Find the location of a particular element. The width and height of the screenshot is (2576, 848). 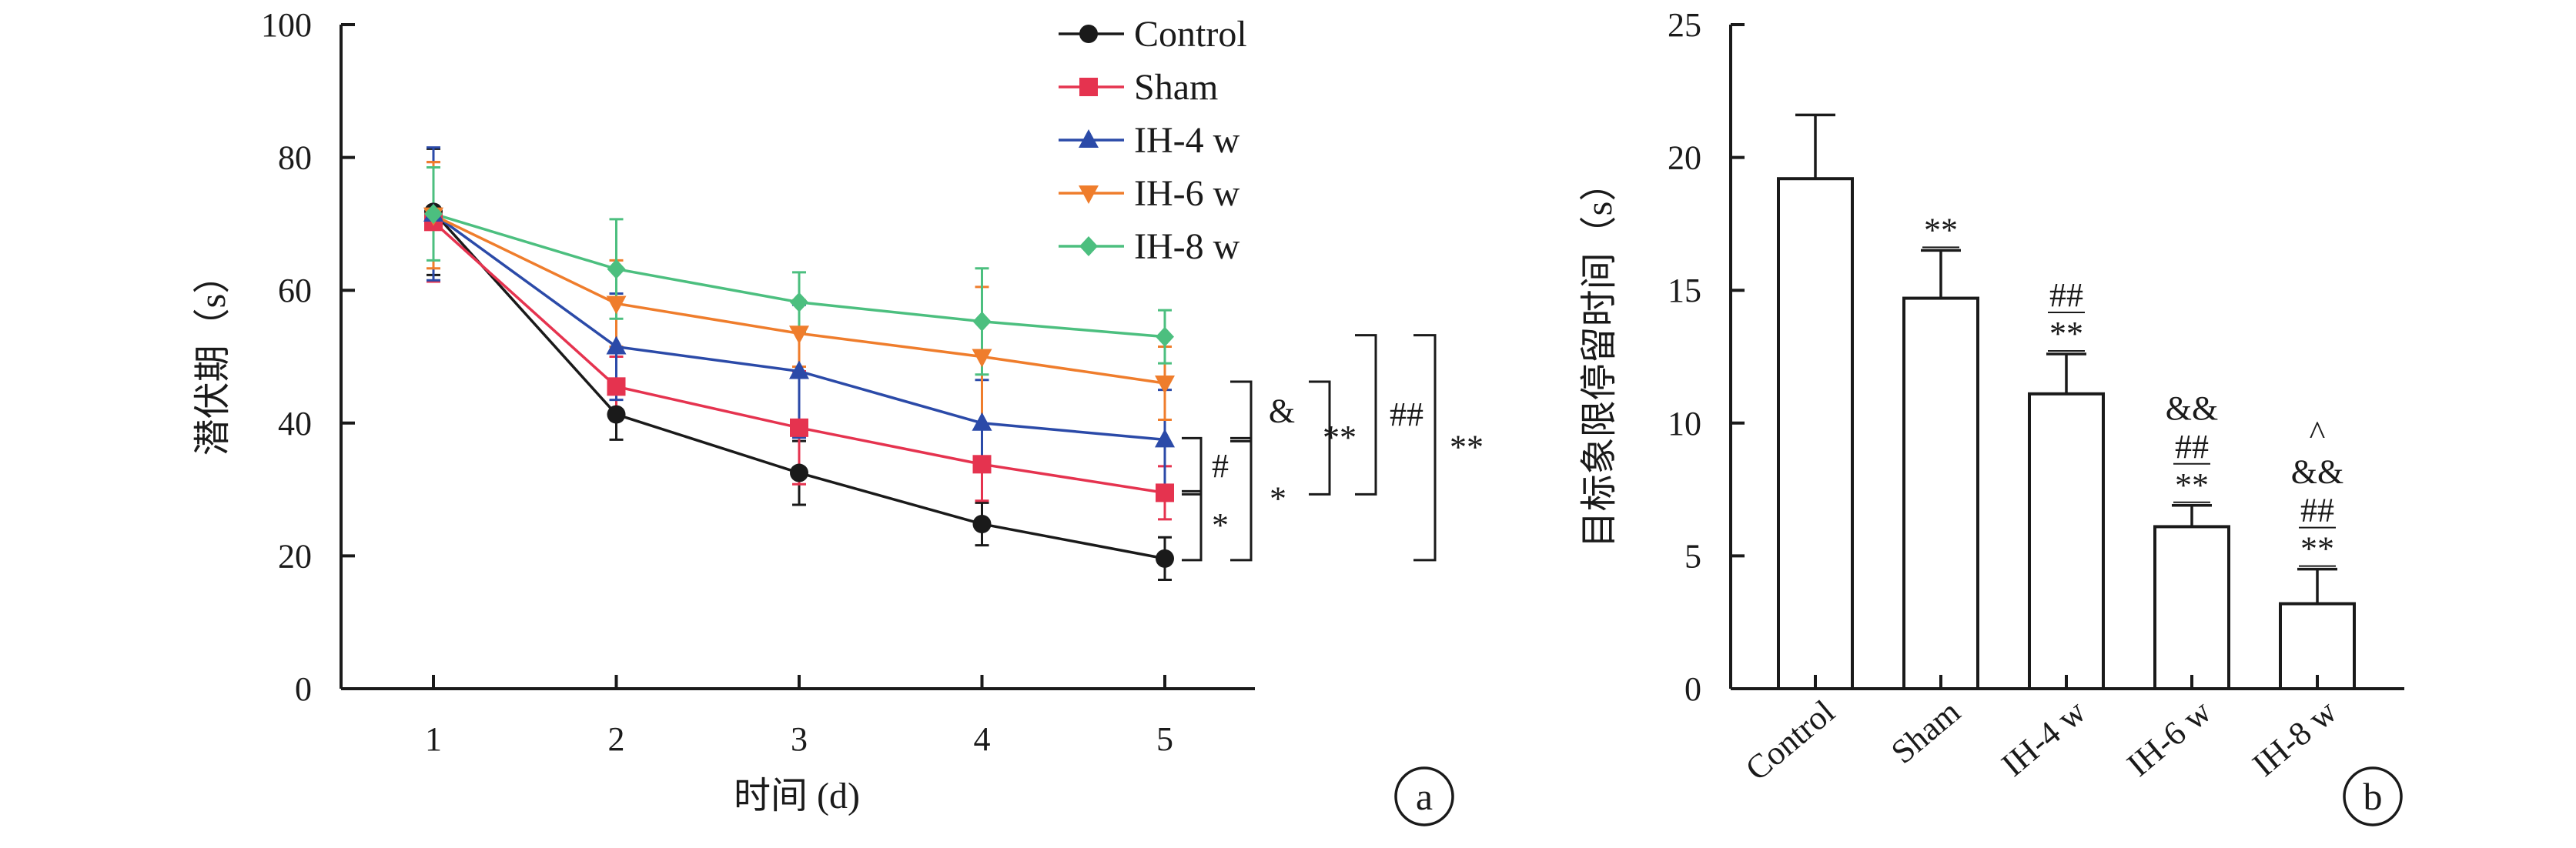

panel-a-x-tick-label: 4 is located at coordinates (983, 739).